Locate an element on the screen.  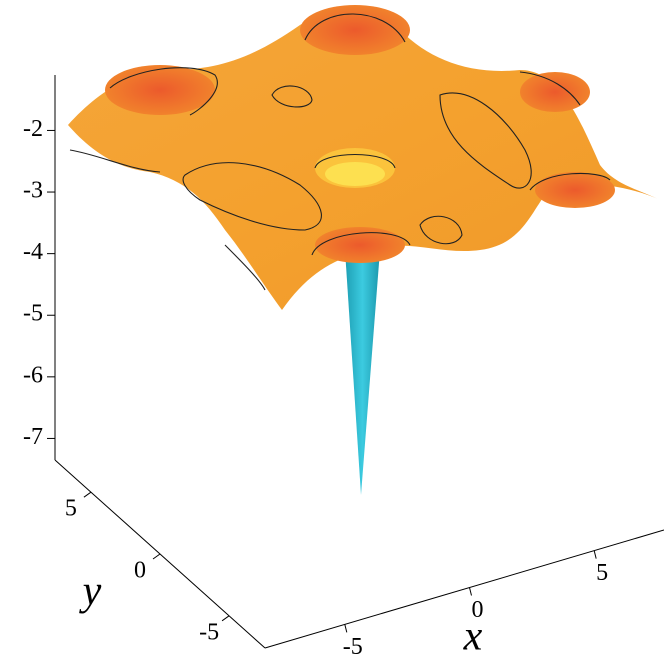
x-tick-label: -5 is located at coordinates (353, 647).